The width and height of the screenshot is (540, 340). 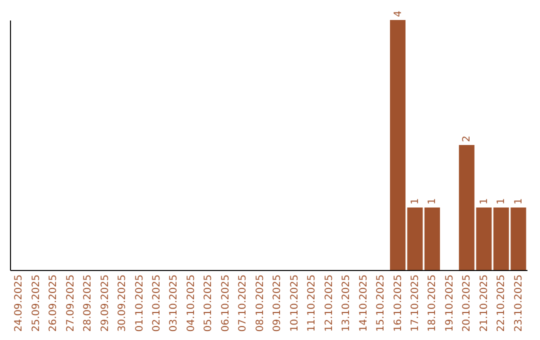 I want to click on x-tick-label: 08.10.2025, so click(x=260, y=303).